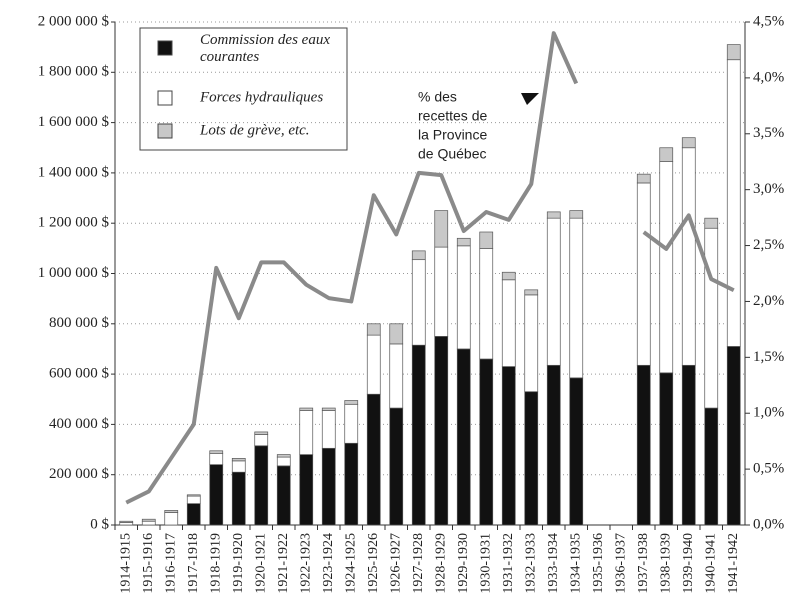 The height and width of the screenshot is (615, 805). Describe the element at coordinates (328, 563) in the screenshot. I see `x-tick-label: 1923-1924` at that location.